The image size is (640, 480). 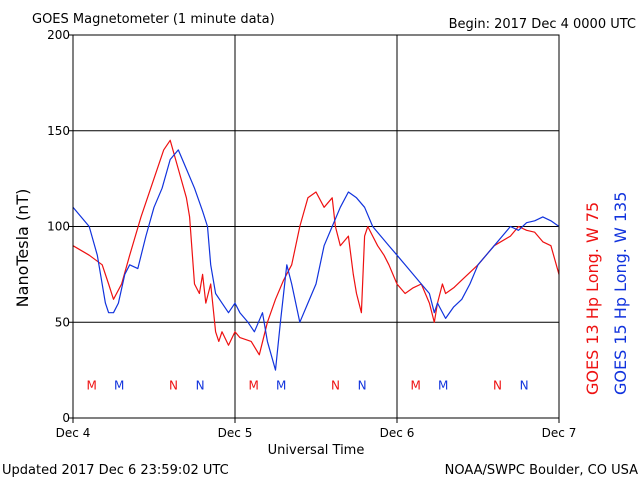 What do you see at coordinates (316, 450) in the screenshot?
I see `x-axis-label: Universal Time` at bounding box center [316, 450].